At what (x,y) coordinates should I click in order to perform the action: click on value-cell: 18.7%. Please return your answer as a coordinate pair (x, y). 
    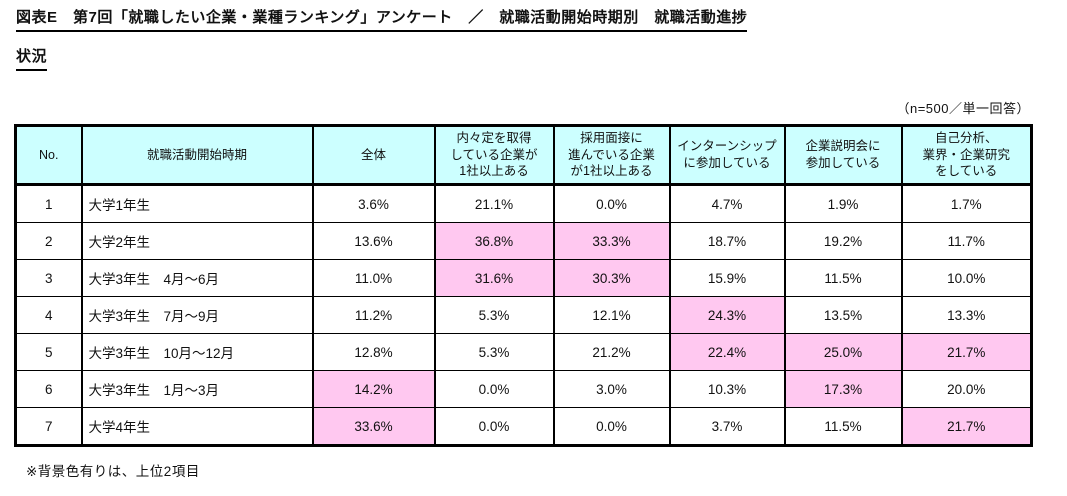
    Looking at the image, I should click on (726, 241).